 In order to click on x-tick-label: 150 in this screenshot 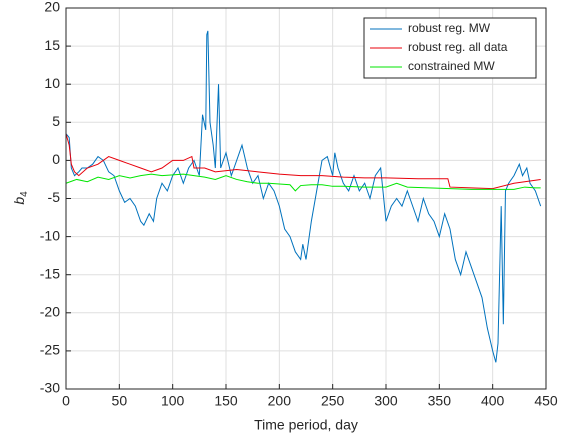, I will do `click(226, 401)`.